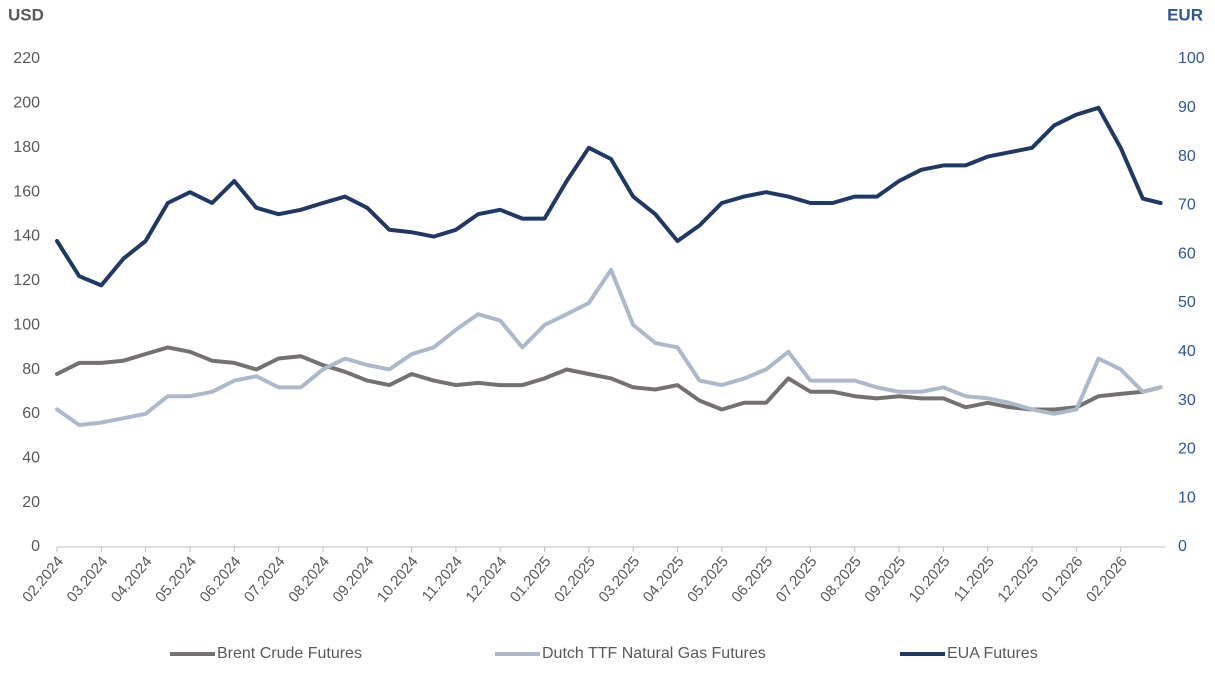 This screenshot has width=1215, height=676. I want to click on y-tick-label: 220, so click(26, 58).